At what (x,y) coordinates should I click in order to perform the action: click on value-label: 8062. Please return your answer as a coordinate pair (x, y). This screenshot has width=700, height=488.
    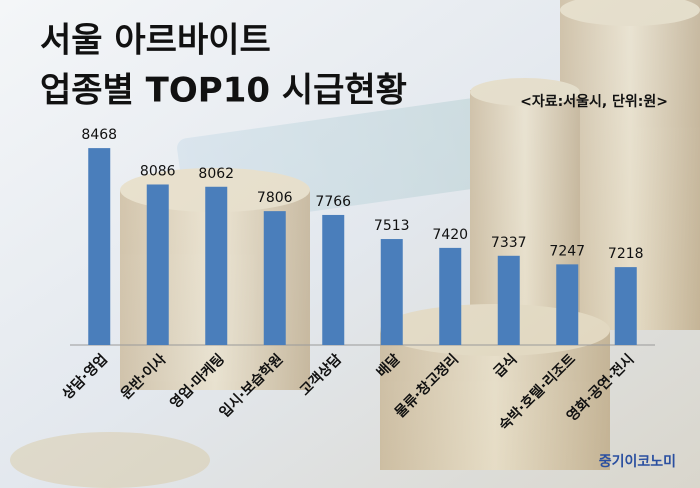
    Looking at the image, I should click on (216, 174).